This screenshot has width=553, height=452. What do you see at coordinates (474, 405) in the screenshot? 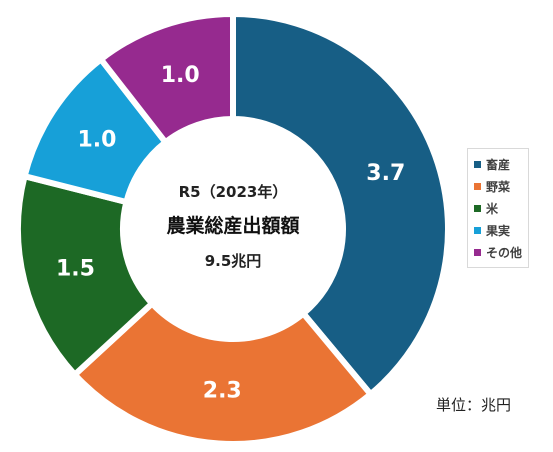
I see `unit-note: 単位：兆円` at bounding box center [474, 405].